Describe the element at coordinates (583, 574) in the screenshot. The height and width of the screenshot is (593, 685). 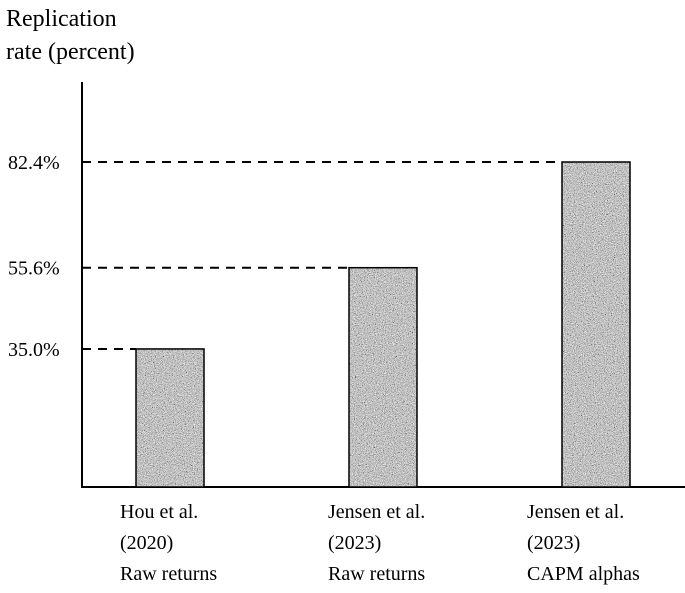
I see `x-category-label: CAPM alphas` at that location.